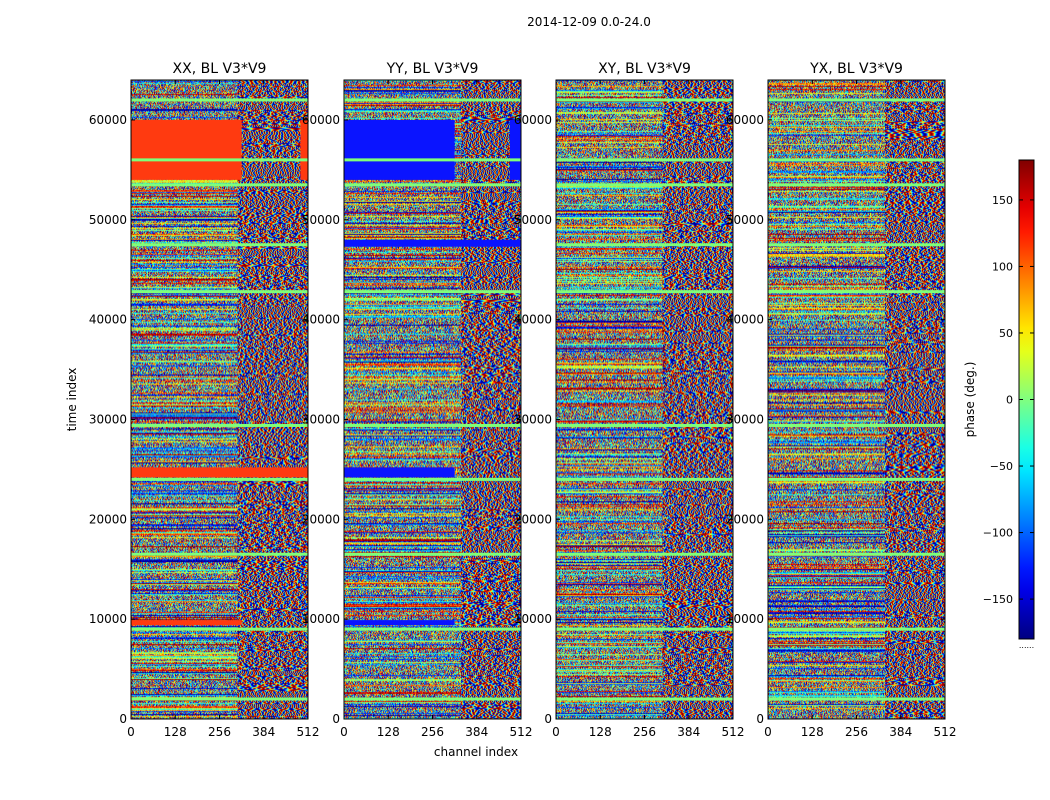 Image resolution: width=1050 pixels, height=800 pixels. I want to click on colorbar-tick-label: −150, so click(998, 599).